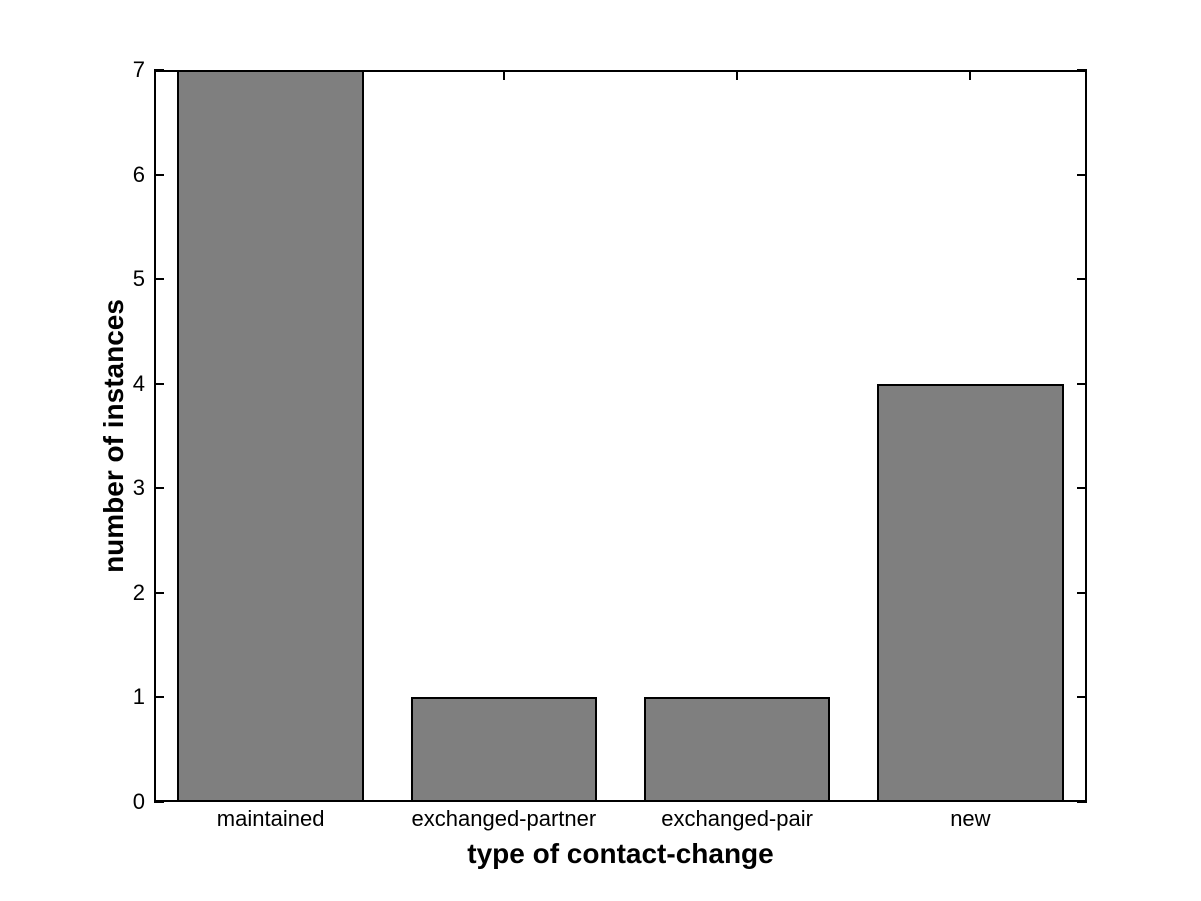 This screenshot has width=1201, height=901. What do you see at coordinates (270, 436) in the screenshot?
I see `bar-maintained` at bounding box center [270, 436].